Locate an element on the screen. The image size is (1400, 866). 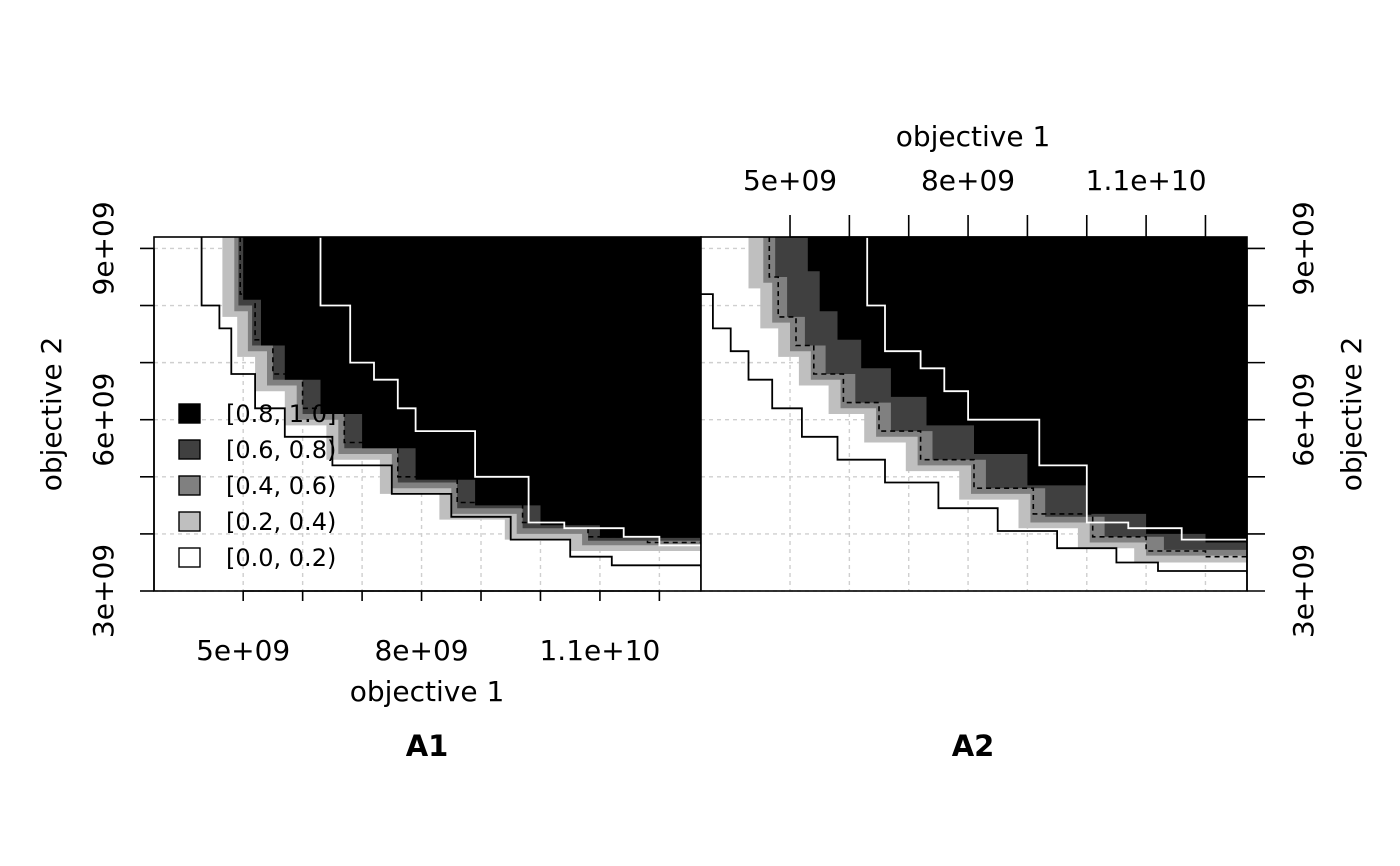
legend-label: [0.2, 0.4) is located at coordinates (281, 522).